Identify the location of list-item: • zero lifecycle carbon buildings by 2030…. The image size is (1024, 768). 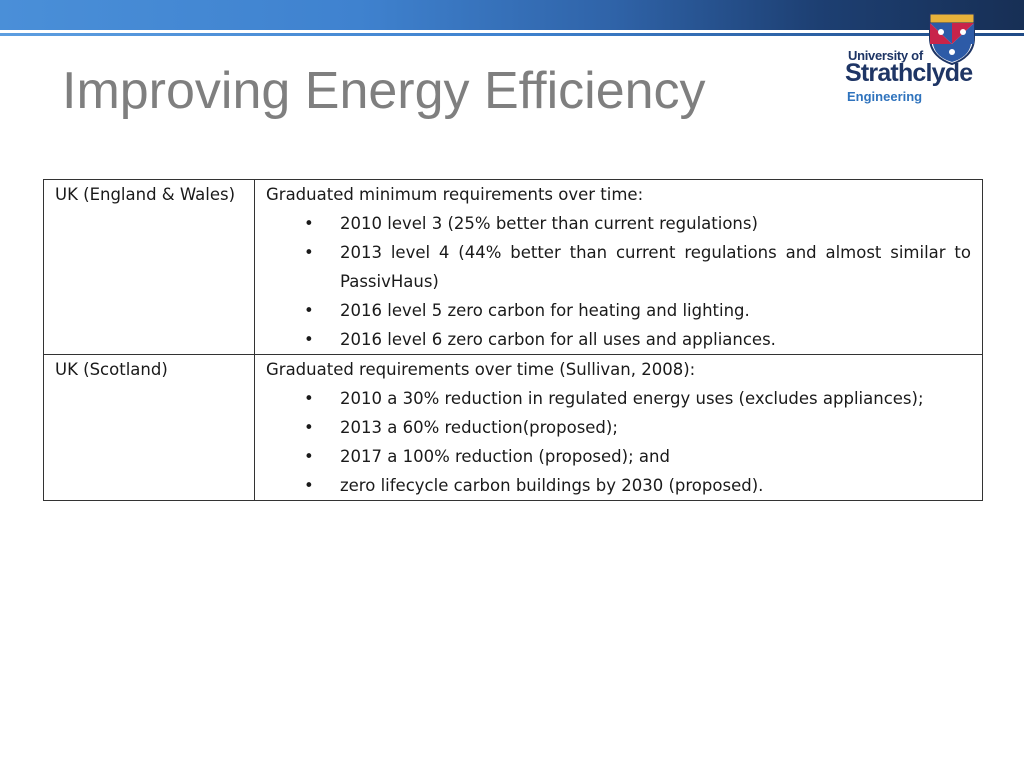
(637, 485).